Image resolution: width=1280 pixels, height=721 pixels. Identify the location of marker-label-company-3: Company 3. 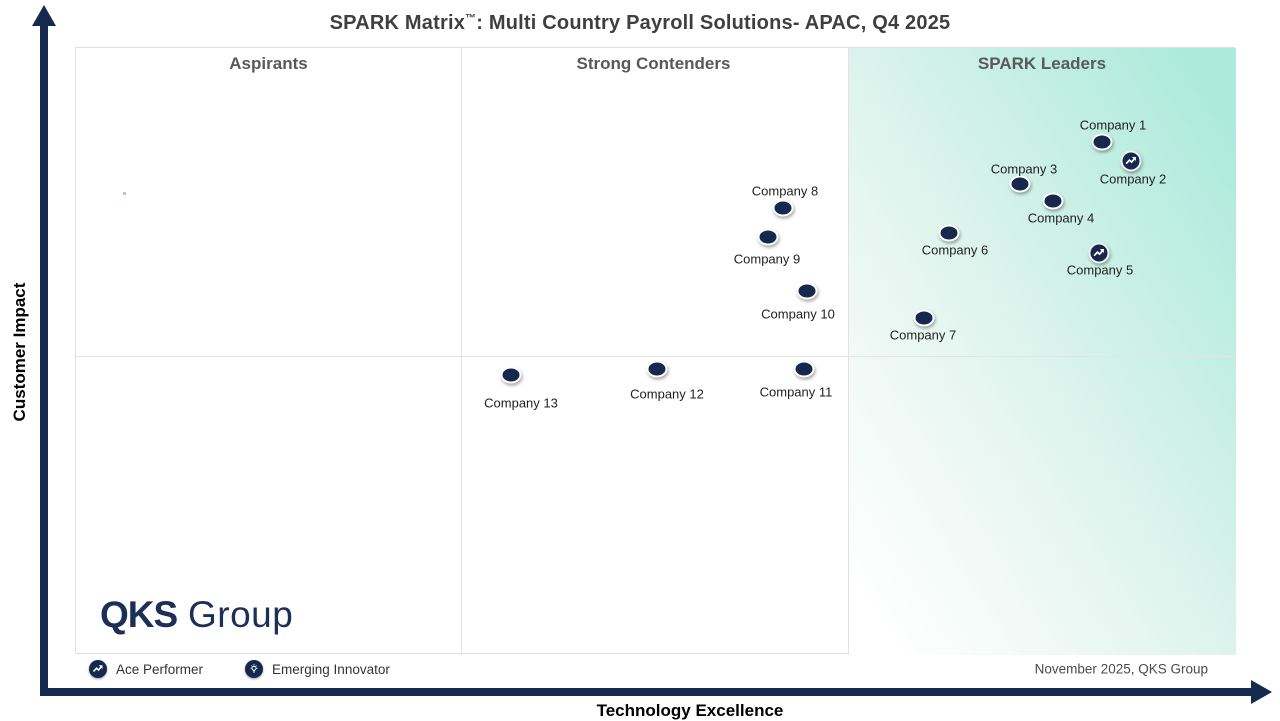
(1024, 169).